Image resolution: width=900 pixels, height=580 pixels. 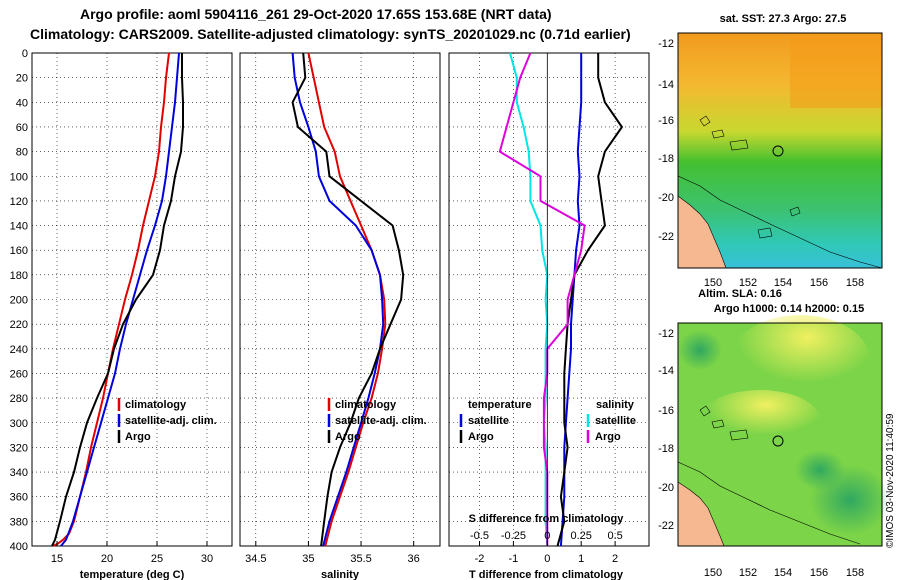 I want to click on sla-lat-ticks: -12 -14 -16 -18 -20 -22, so click(x=666, y=430).